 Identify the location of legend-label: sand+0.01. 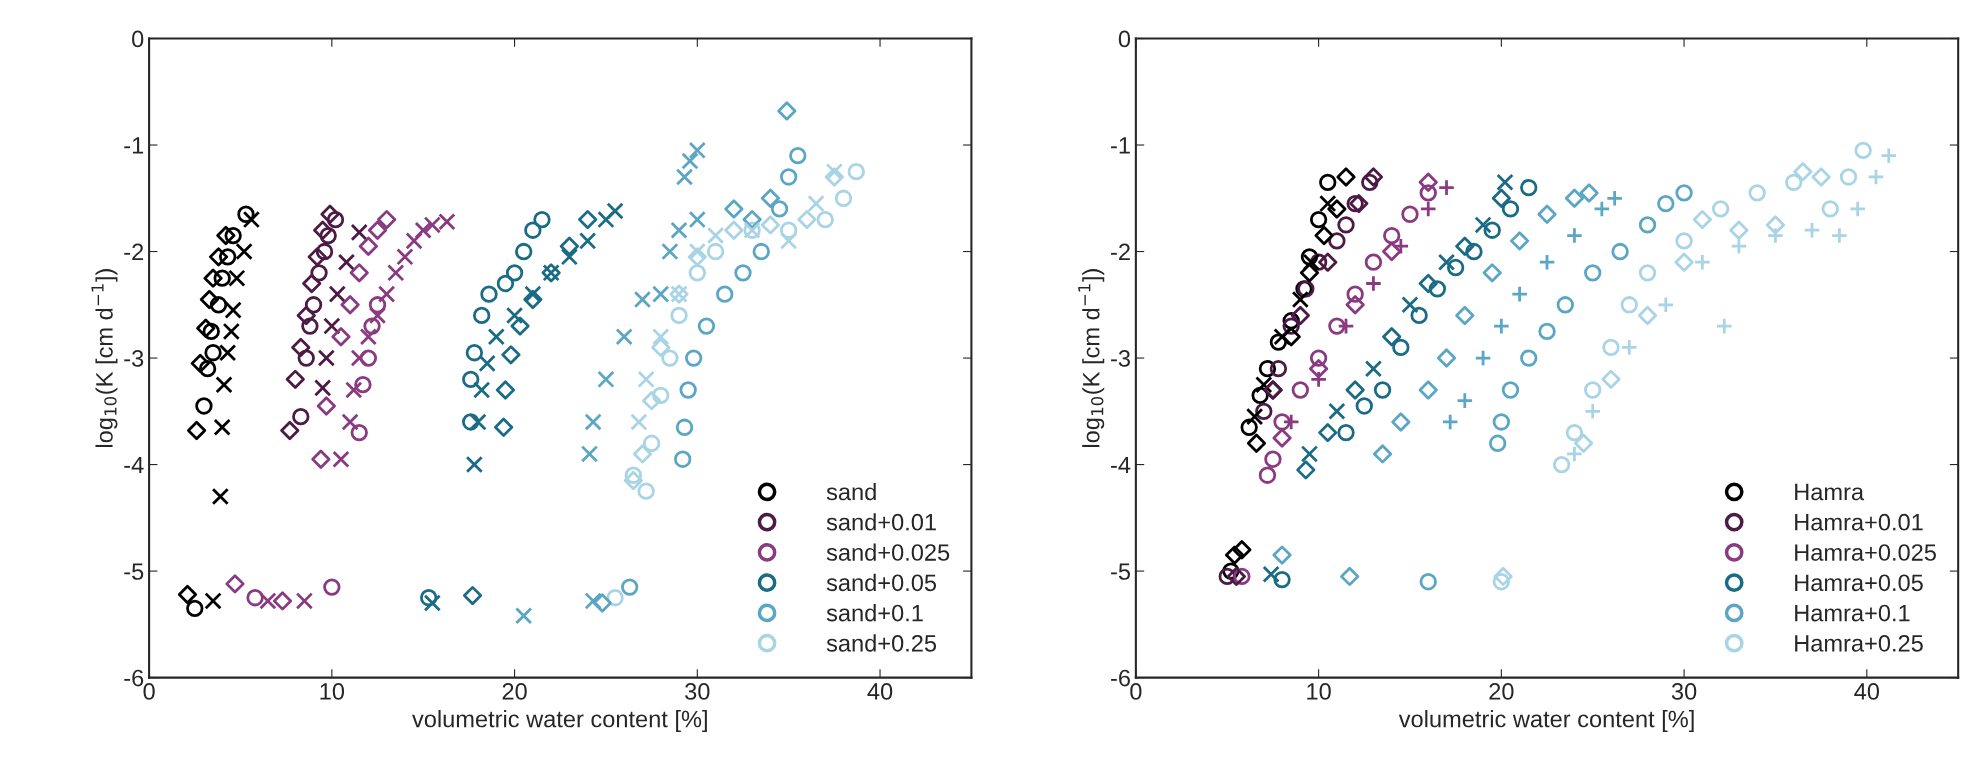
(881, 522).